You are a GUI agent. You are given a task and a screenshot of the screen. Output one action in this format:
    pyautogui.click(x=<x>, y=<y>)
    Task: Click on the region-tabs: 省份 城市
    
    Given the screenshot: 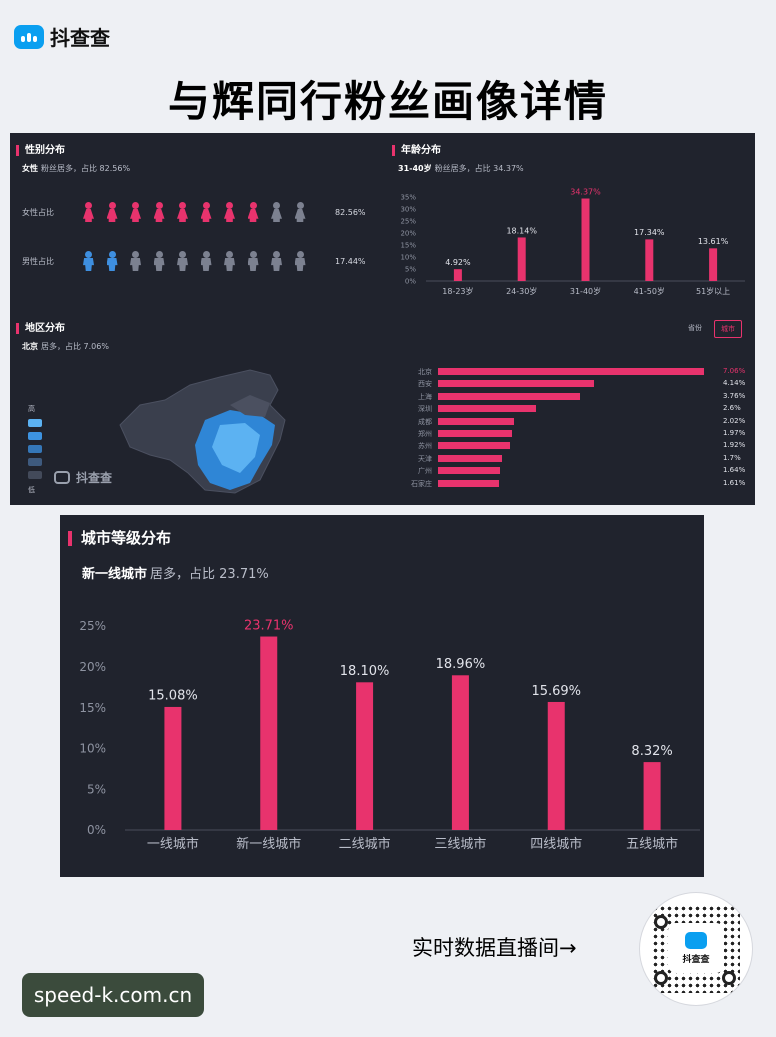 What is the action you would take?
    pyautogui.click(x=712, y=329)
    